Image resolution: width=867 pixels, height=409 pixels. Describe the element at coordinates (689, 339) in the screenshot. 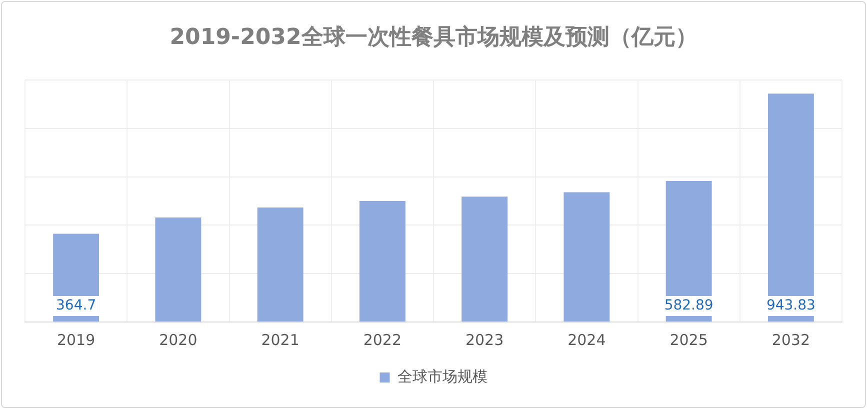

I see `x-tick-label: 2025` at that location.